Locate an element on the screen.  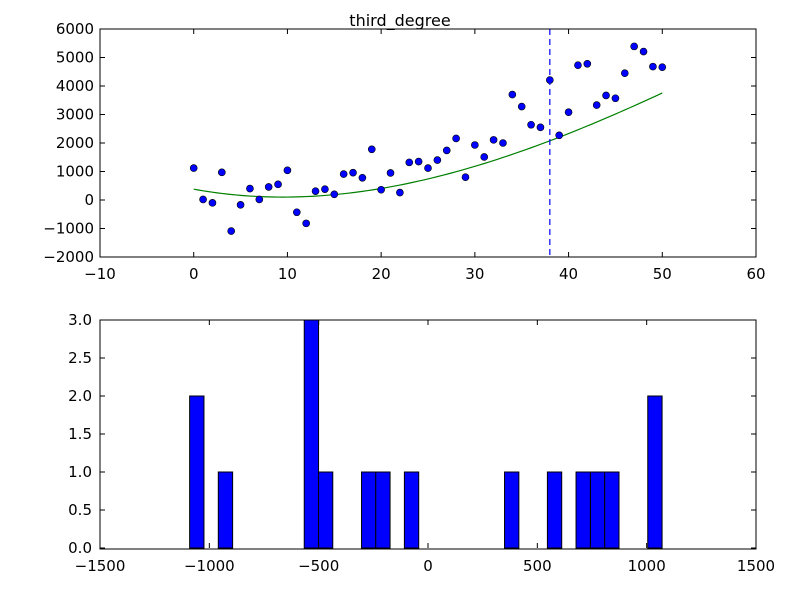
x-tick-label: 10 is located at coordinates (287, 274).